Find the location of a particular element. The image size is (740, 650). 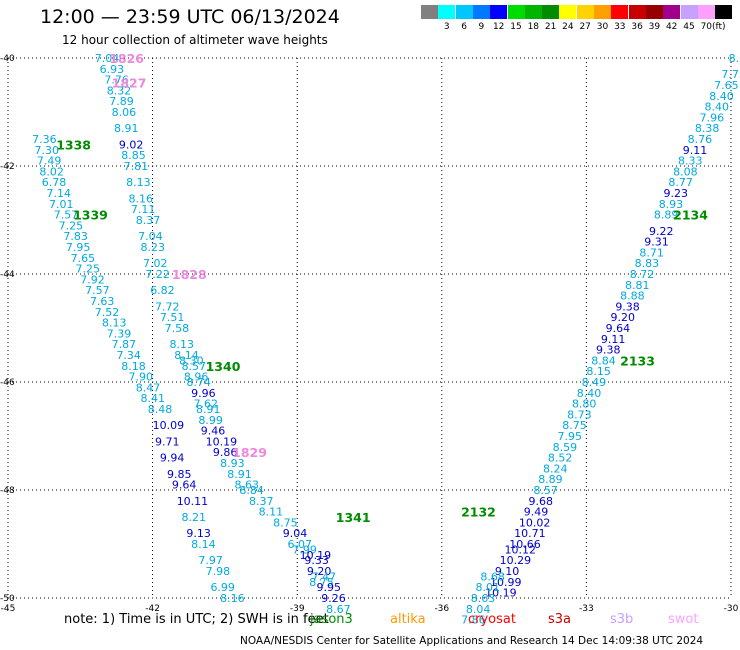

wave-height-label: 8.28 is located at coordinates (734, 58).